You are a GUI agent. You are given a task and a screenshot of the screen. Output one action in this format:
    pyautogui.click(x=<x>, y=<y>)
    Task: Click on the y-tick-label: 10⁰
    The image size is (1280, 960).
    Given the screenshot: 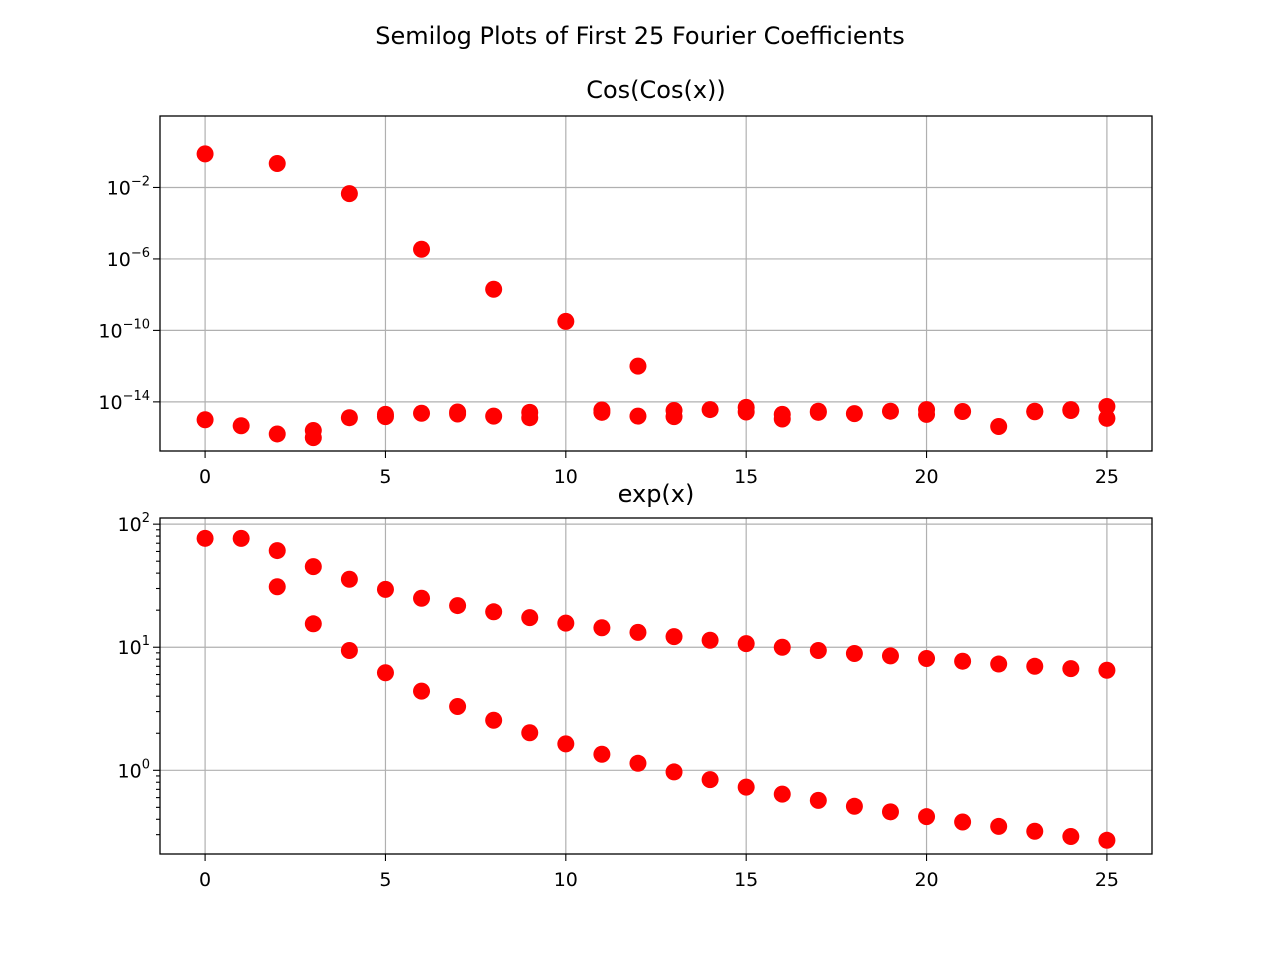 What is the action you would take?
    pyautogui.click(x=134, y=769)
    